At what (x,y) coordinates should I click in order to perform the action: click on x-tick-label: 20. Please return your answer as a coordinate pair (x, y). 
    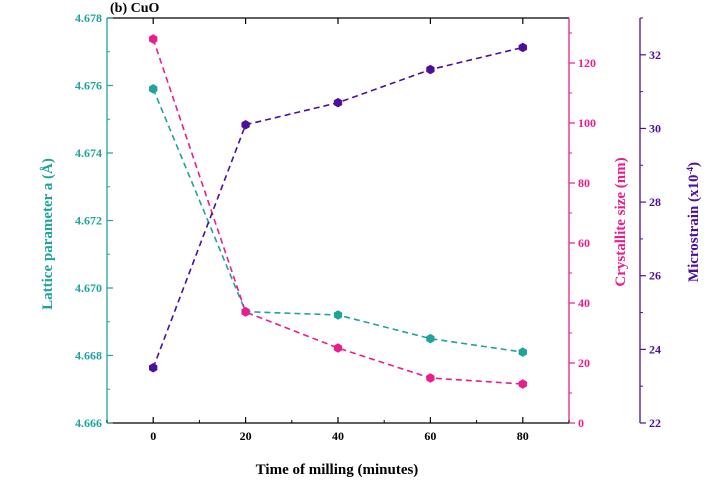
    Looking at the image, I should click on (246, 436).